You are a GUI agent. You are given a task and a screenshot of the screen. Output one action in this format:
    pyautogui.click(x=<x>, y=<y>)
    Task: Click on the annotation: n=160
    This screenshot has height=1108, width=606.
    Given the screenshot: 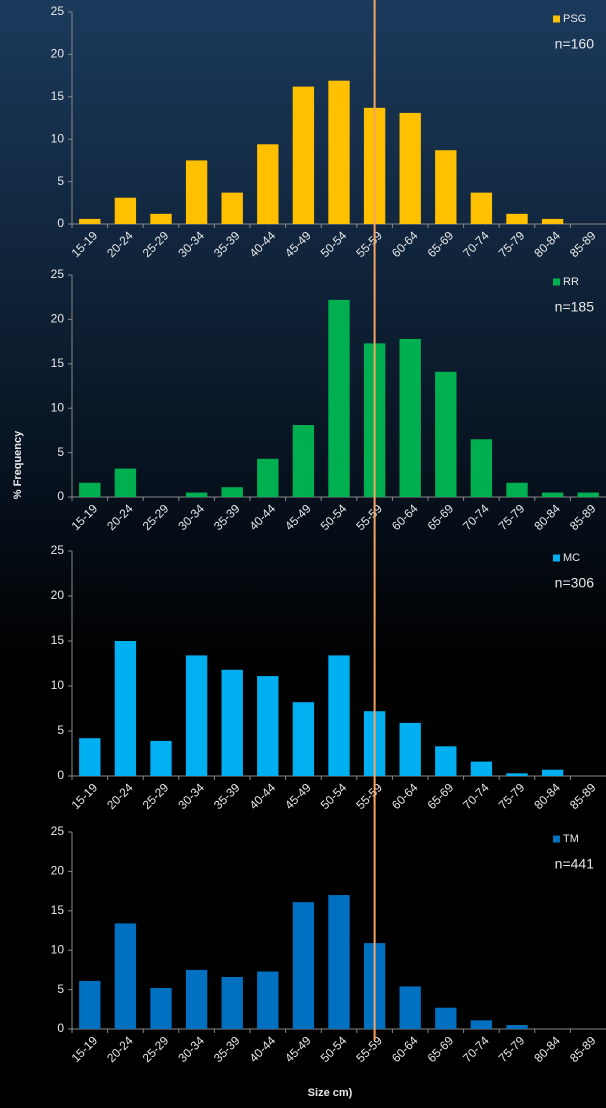 What is the action you would take?
    pyautogui.click(x=575, y=44)
    